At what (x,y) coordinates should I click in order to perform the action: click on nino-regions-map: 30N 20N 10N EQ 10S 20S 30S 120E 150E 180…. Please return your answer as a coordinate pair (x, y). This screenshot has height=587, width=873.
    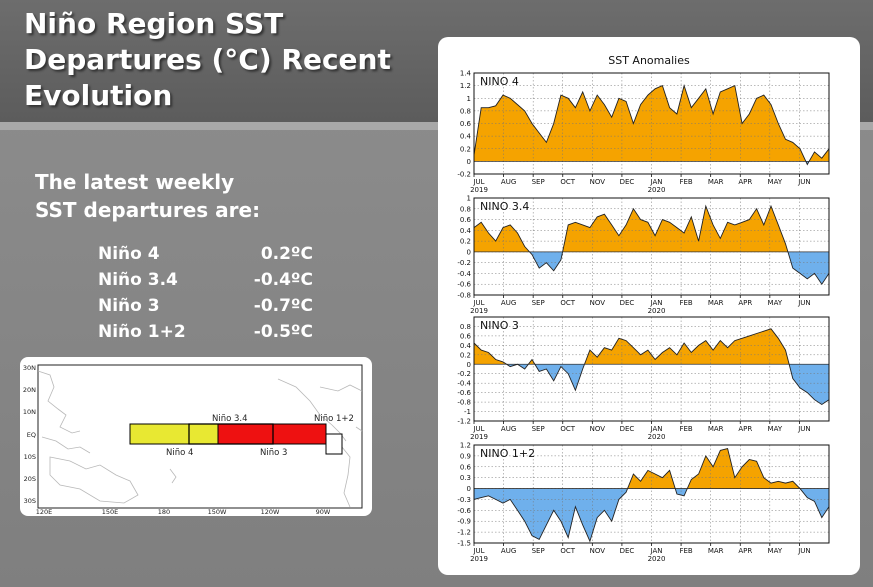
    Looking at the image, I should click on (196, 436).